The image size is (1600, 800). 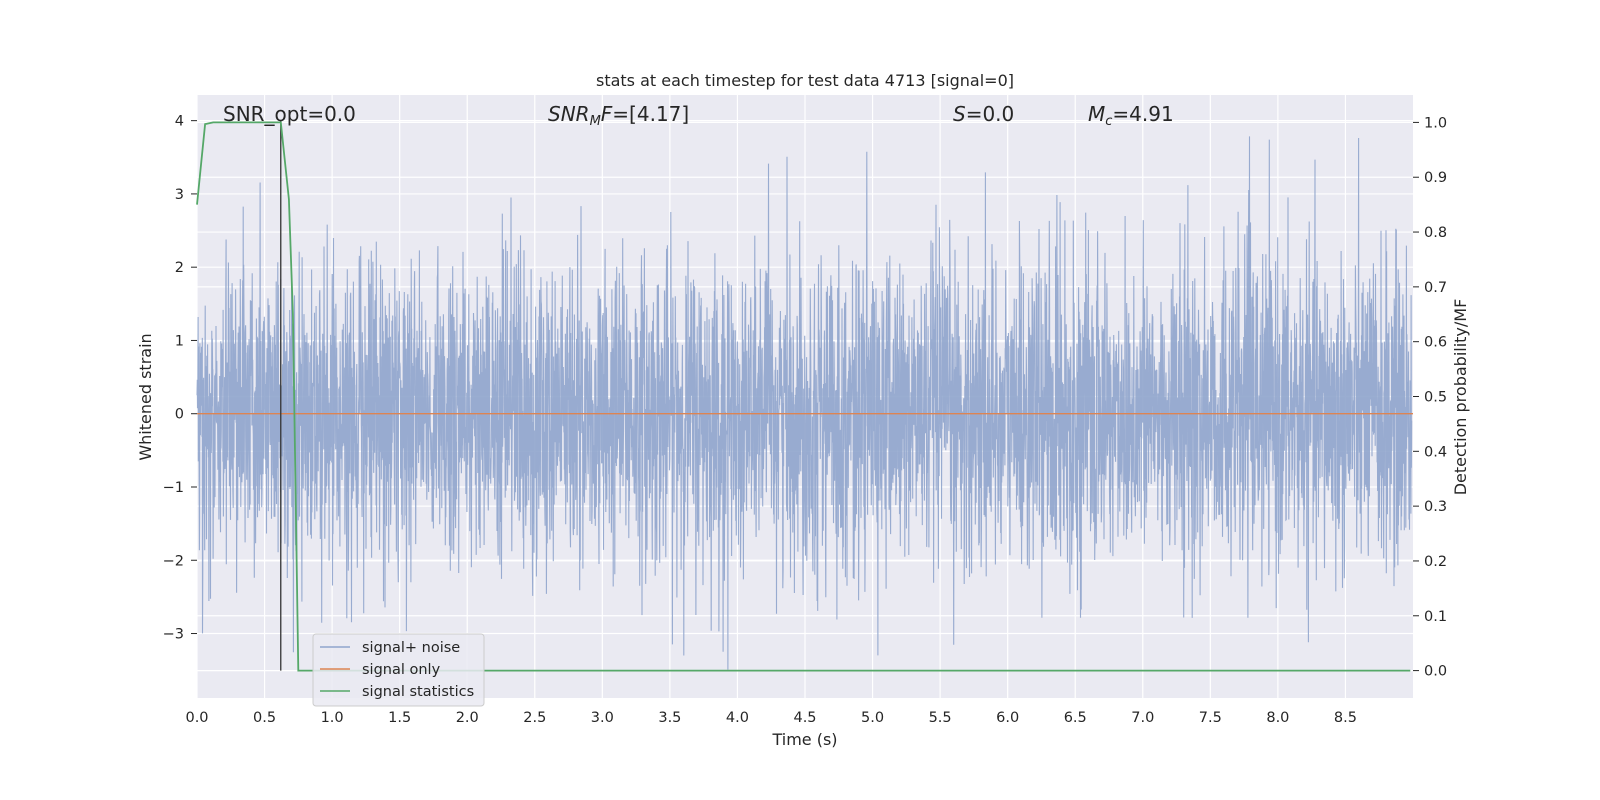 What do you see at coordinates (1007, 718) in the screenshot?
I see `x-tick-label: 6.0` at bounding box center [1007, 718].